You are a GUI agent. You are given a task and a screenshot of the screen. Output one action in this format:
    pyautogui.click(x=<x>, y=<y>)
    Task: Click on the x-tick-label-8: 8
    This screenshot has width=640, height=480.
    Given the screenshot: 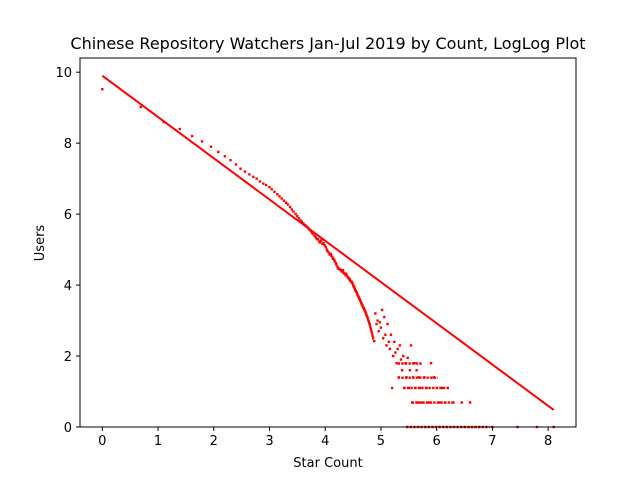 What is the action you would take?
    pyautogui.click(x=548, y=441)
    